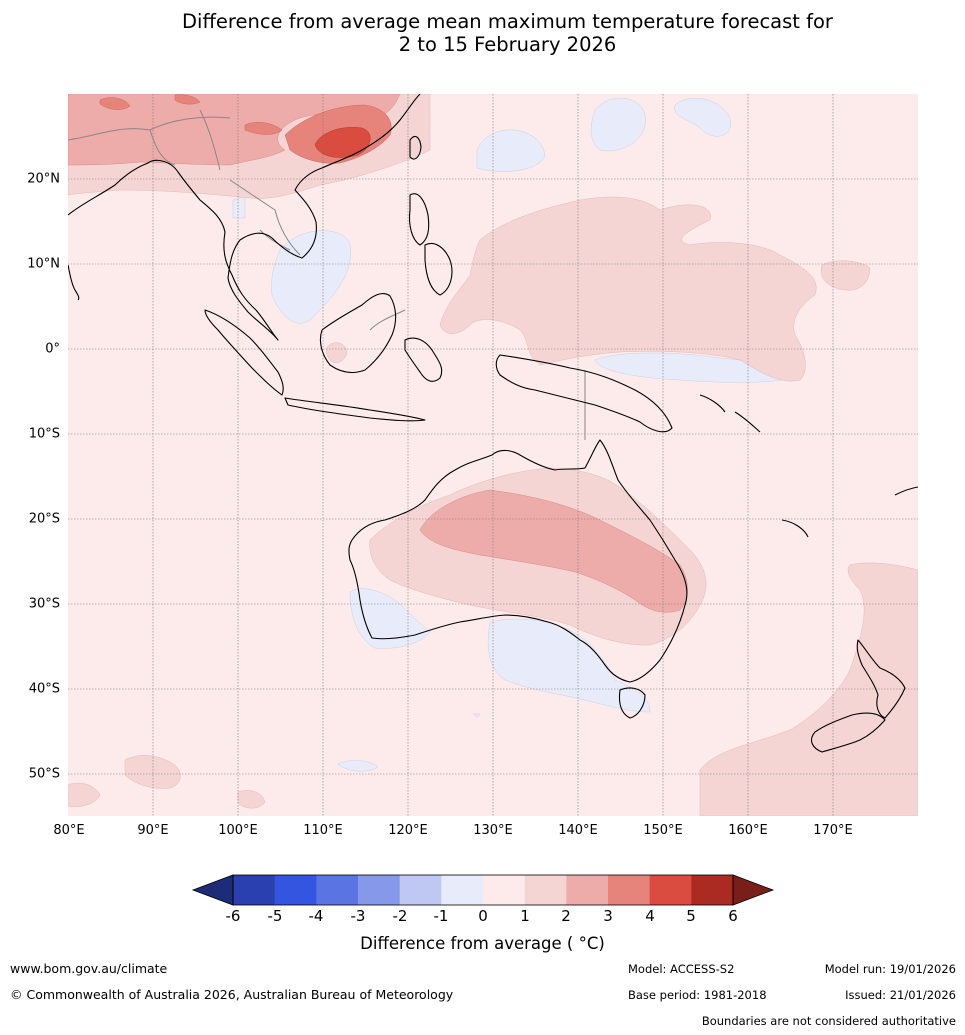 This screenshot has height=1035, width=965. Describe the element at coordinates (408, 830) in the screenshot. I see `lon-label: 120°E` at that location.